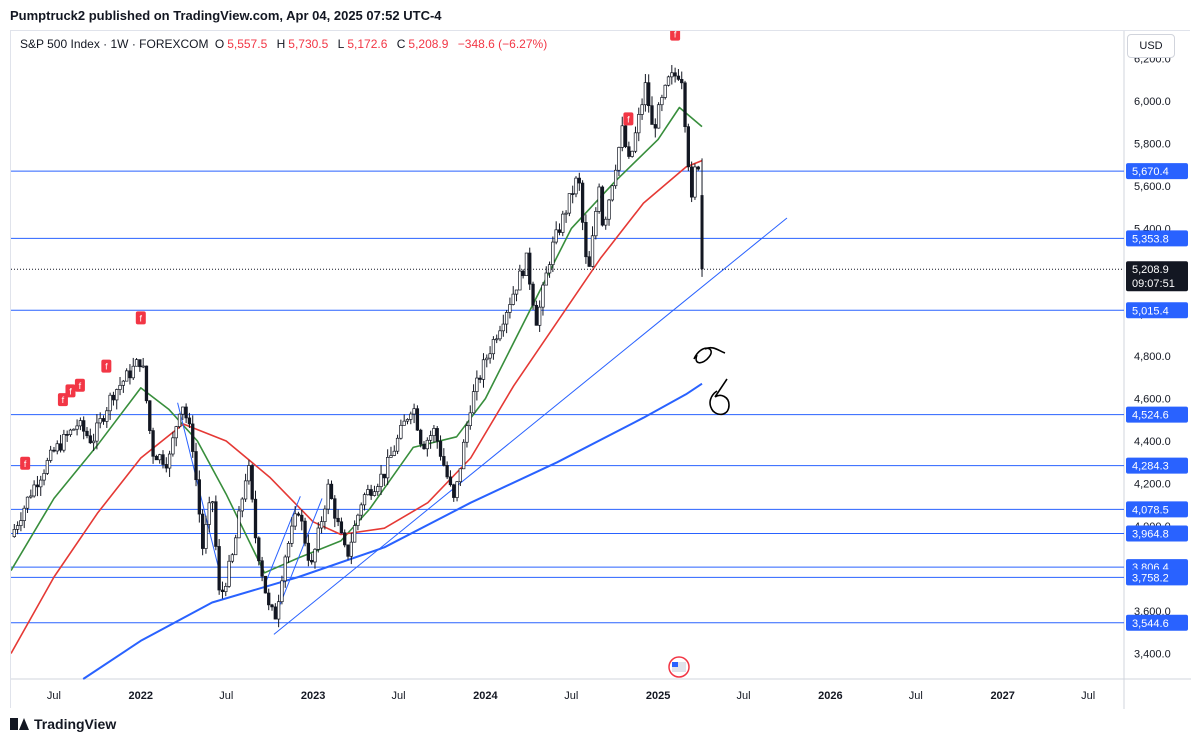  Describe the element at coordinates (141, 696) in the screenshot. I see `x-tick-label: 2022` at that location.